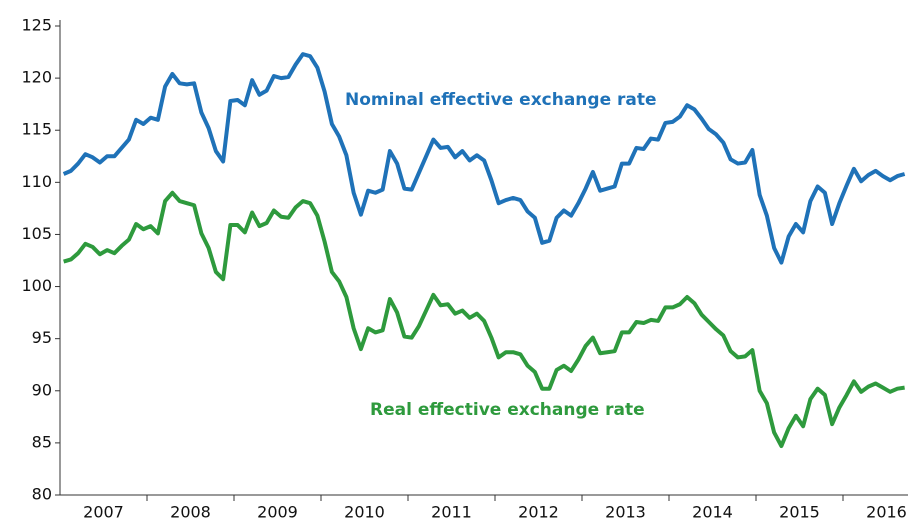 The width and height of the screenshot is (910, 525). What do you see at coordinates (538, 512) in the screenshot?
I see `x-tick-label: 2012` at bounding box center [538, 512].